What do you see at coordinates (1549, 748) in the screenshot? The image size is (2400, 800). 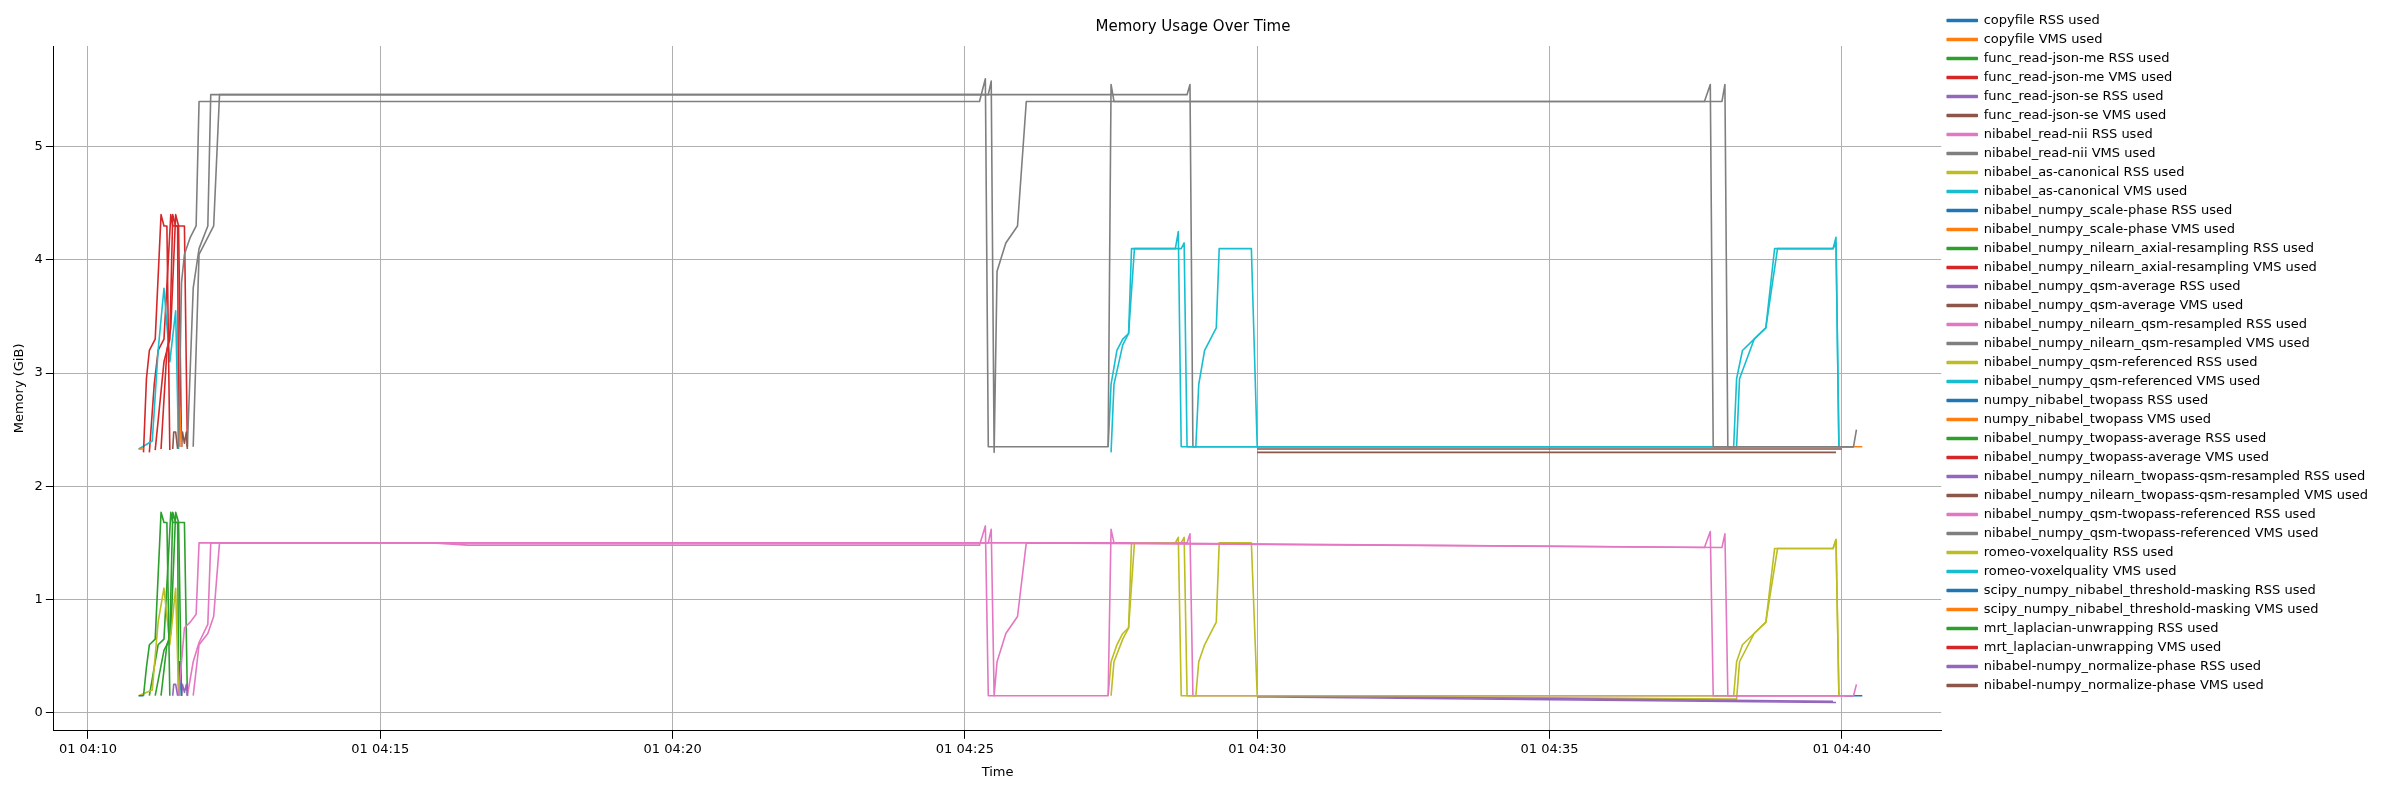 I see `x-tick-label: 01 04:35` at bounding box center [1549, 748].